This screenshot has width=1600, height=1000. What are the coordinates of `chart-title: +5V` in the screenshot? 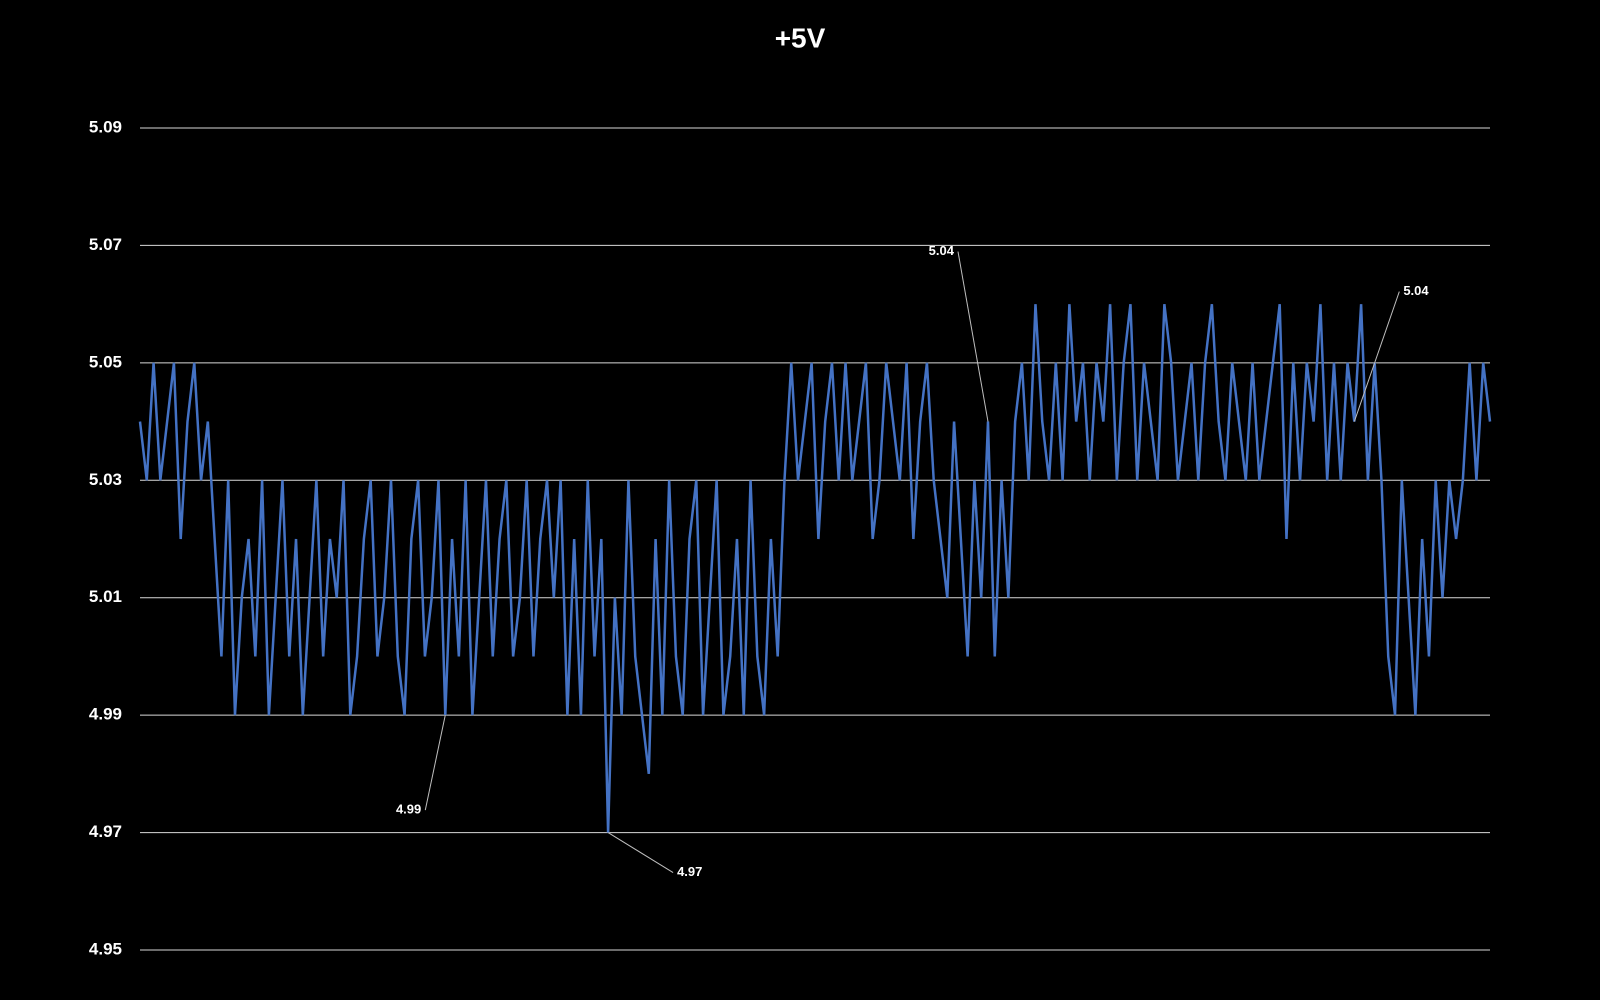 It's located at (800, 37).